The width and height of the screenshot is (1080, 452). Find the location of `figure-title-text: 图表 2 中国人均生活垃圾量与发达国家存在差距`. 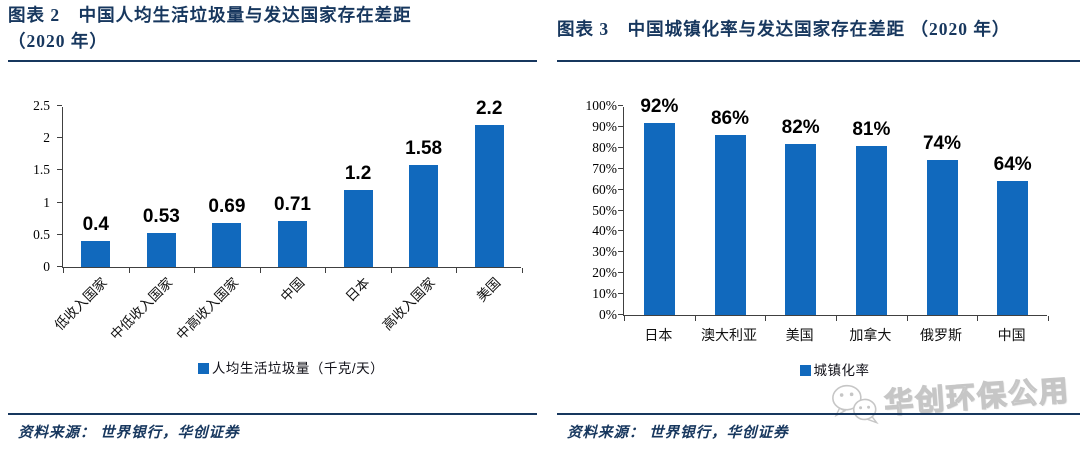

figure-title-text: 图表 2 中国人均生活垃圾量与发达国家存在差距 is located at coordinates (210, 15).